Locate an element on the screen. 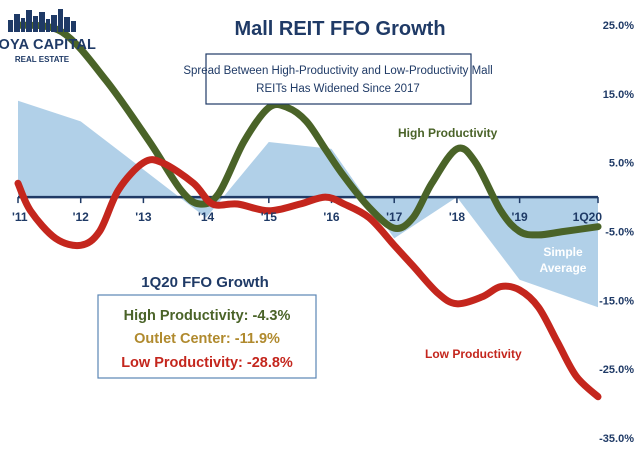  chart-subtitle-line2: REITs Has Widened Since 2017 is located at coordinates (338, 89).